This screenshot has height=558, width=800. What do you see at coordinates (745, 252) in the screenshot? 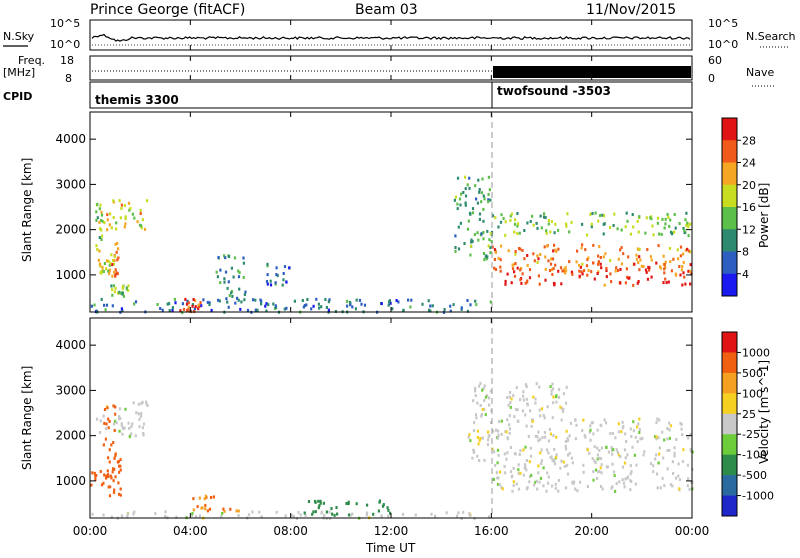
I see `colorbar-tick-label: 8` at bounding box center [745, 252].